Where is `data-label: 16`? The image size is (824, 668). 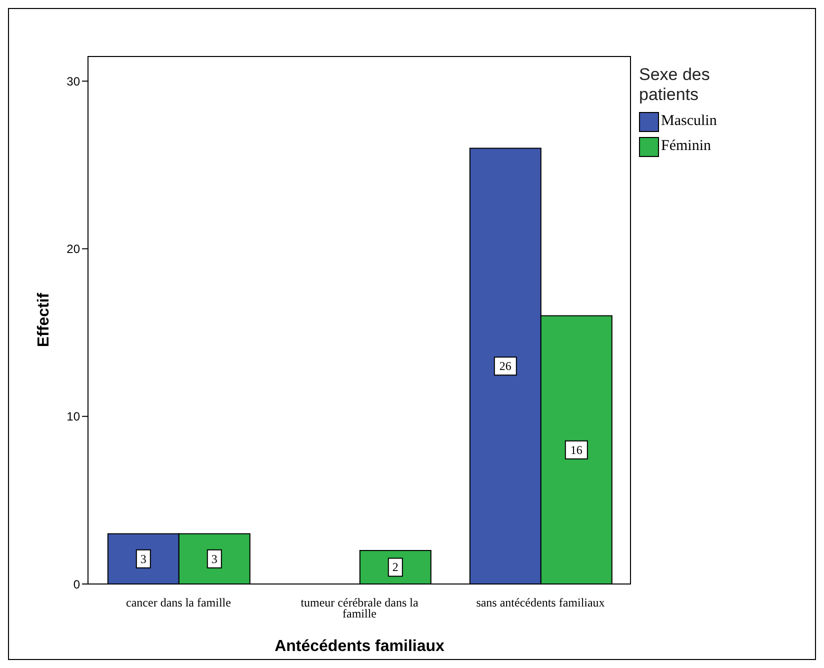
data-label: 16 is located at coordinates (576, 449).